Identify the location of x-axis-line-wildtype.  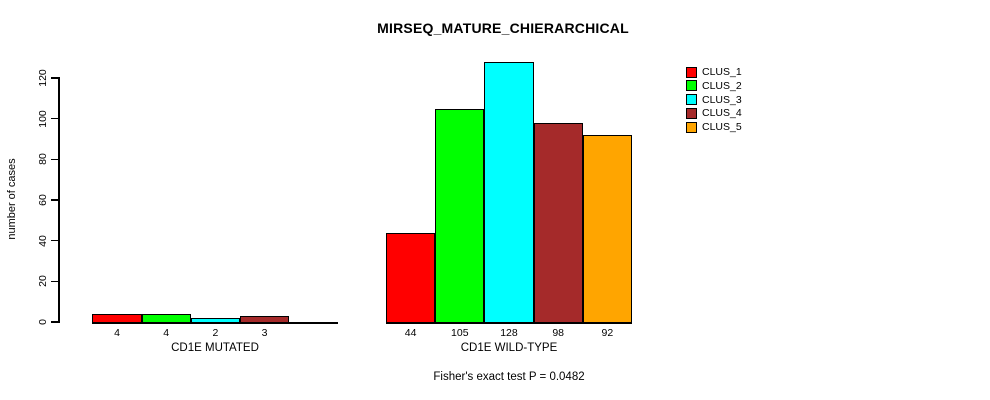
(509, 323).